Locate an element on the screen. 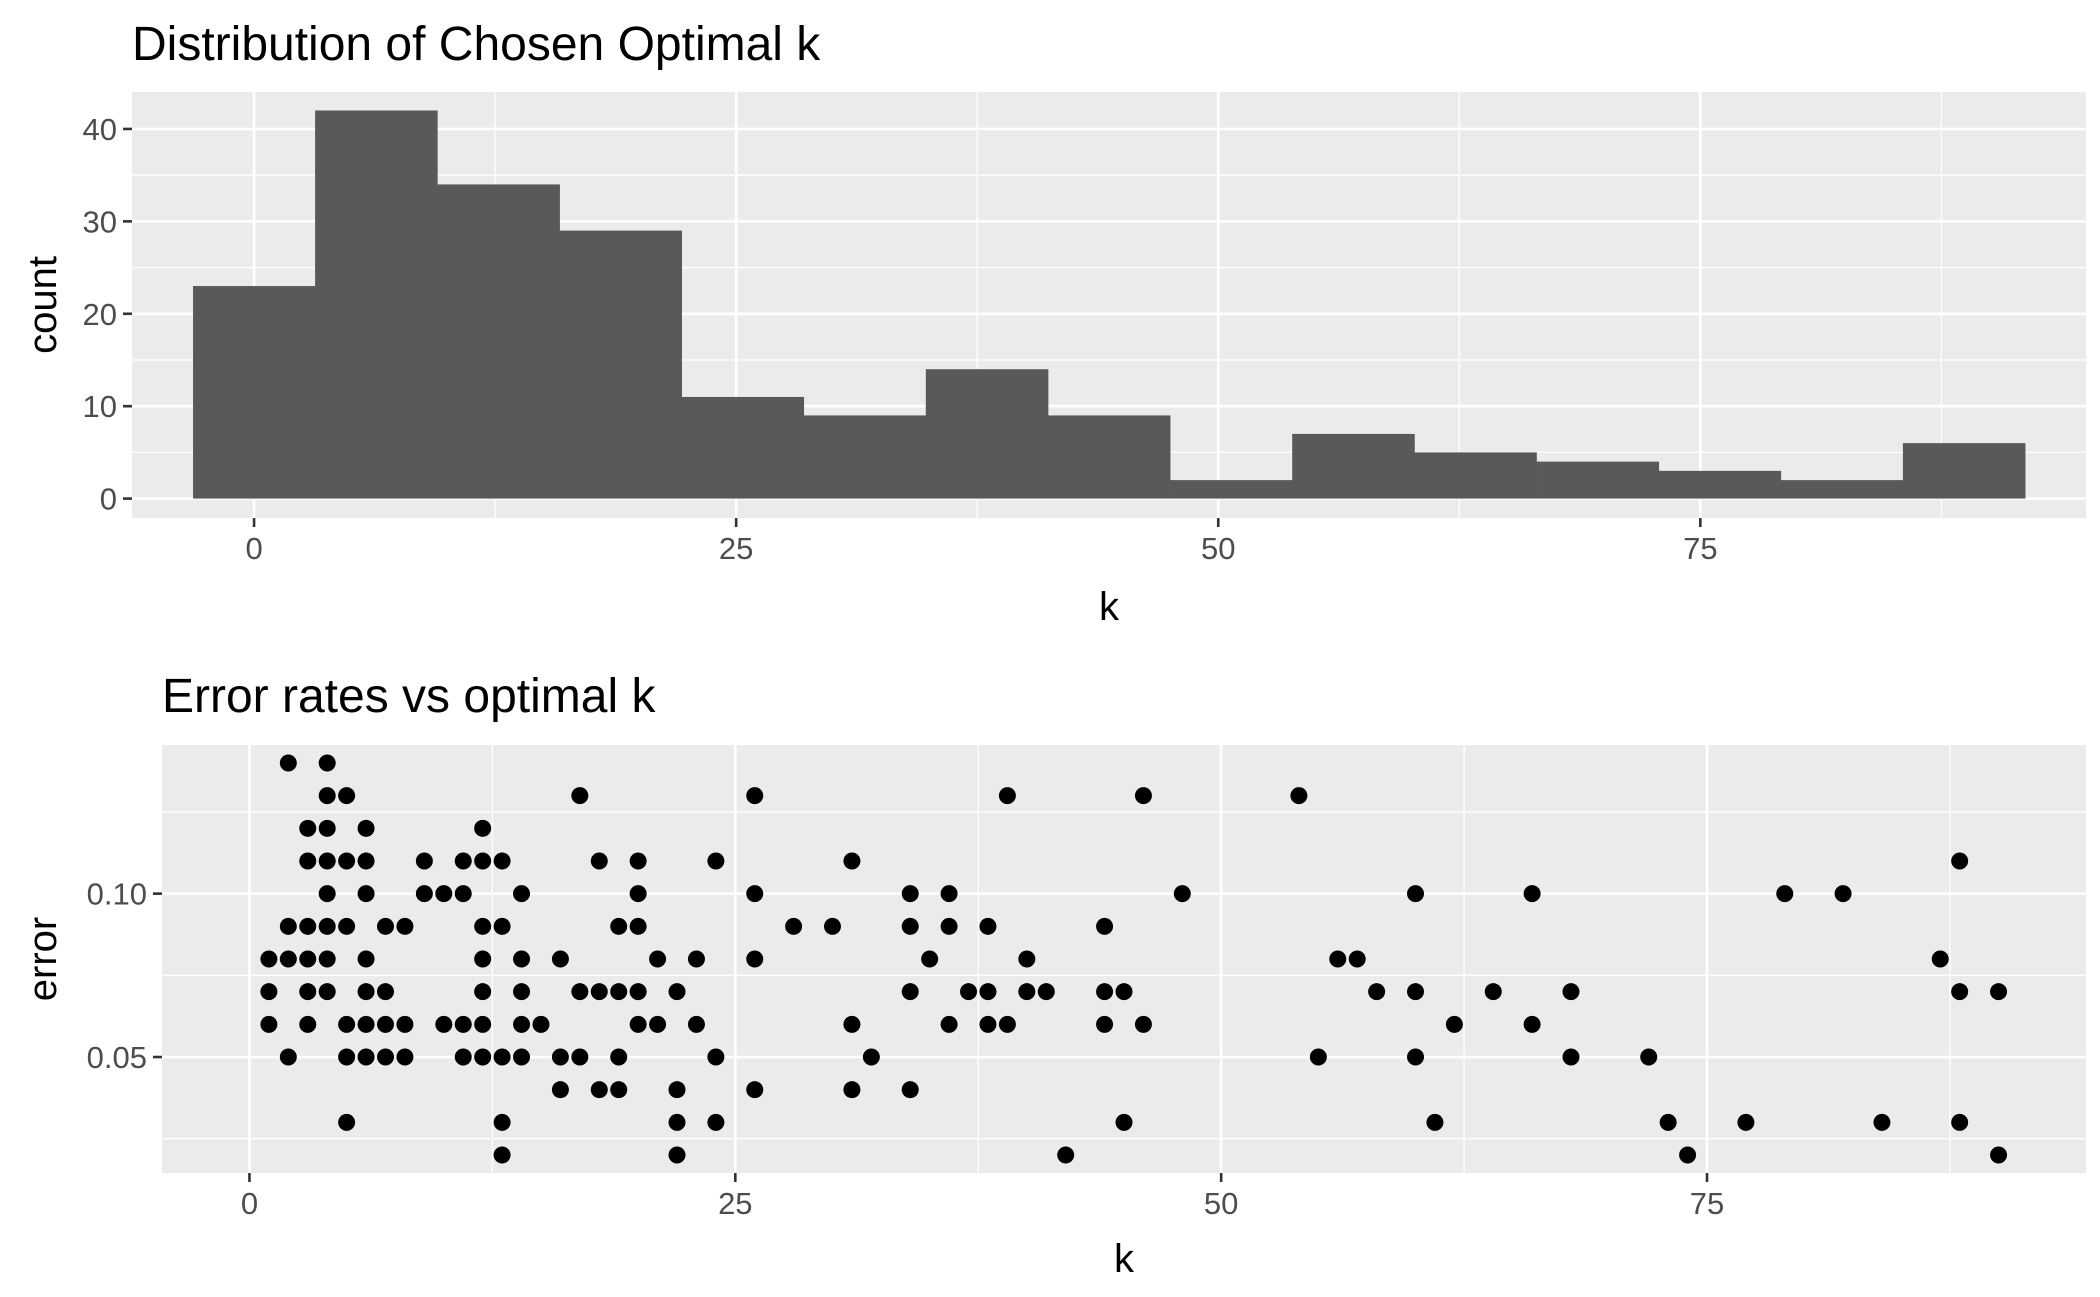 Image resolution: width=2100 pixels, height=1297 pixels. scatter-x-tick-label: 50 is located at coordinates (1221, 1203).